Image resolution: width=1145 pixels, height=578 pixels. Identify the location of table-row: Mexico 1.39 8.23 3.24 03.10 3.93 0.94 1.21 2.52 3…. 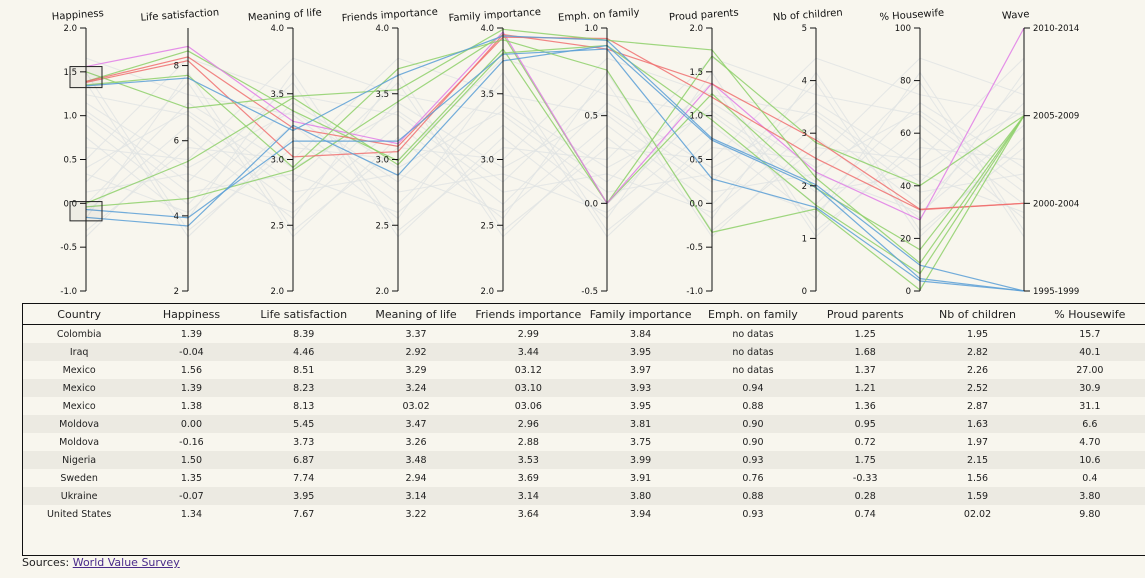
(584, 388).